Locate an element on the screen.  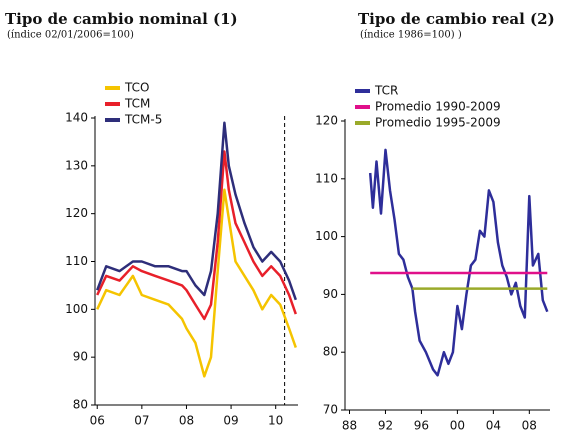
y-tick-label: 130 is located at coordinates (76, 165).